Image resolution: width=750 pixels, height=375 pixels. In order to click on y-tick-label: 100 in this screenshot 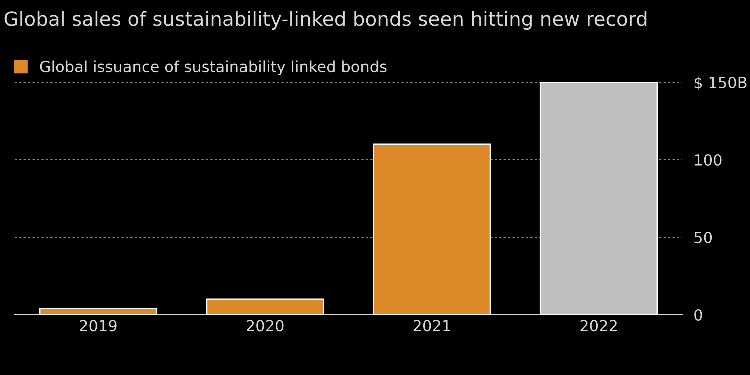, I will do `click(708, 160)`.